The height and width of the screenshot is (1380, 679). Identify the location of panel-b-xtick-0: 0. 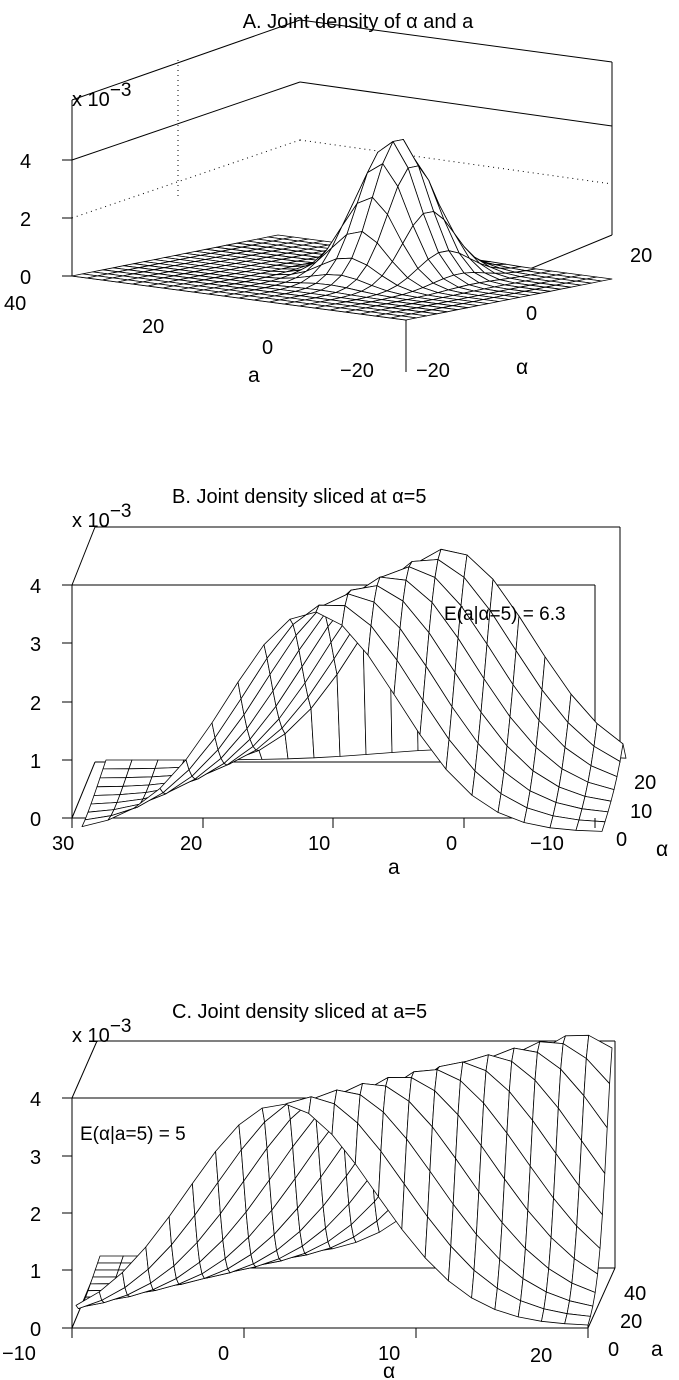
(451, 844).